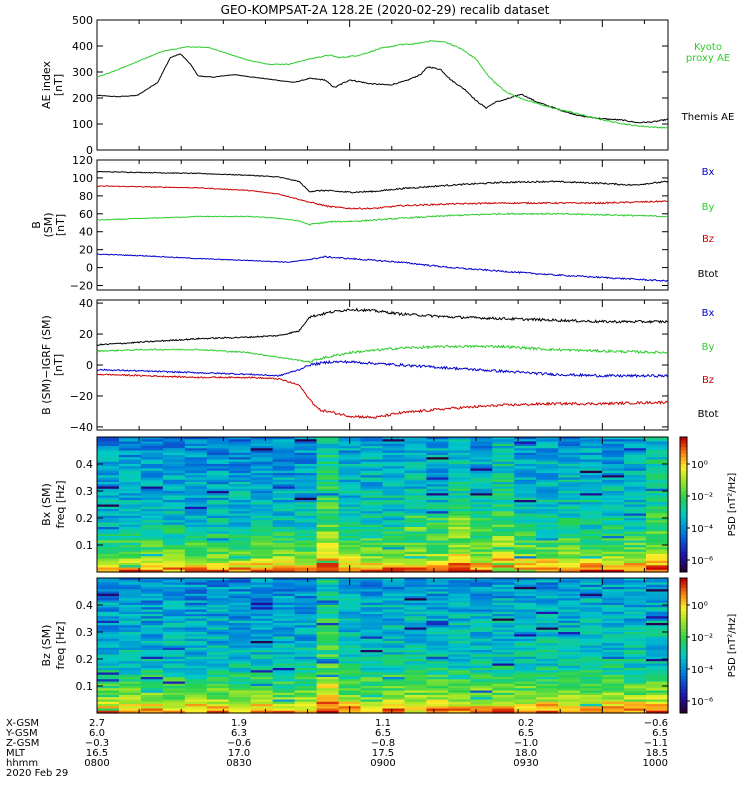  I want to click on series-line-bx, so click(382, 267).